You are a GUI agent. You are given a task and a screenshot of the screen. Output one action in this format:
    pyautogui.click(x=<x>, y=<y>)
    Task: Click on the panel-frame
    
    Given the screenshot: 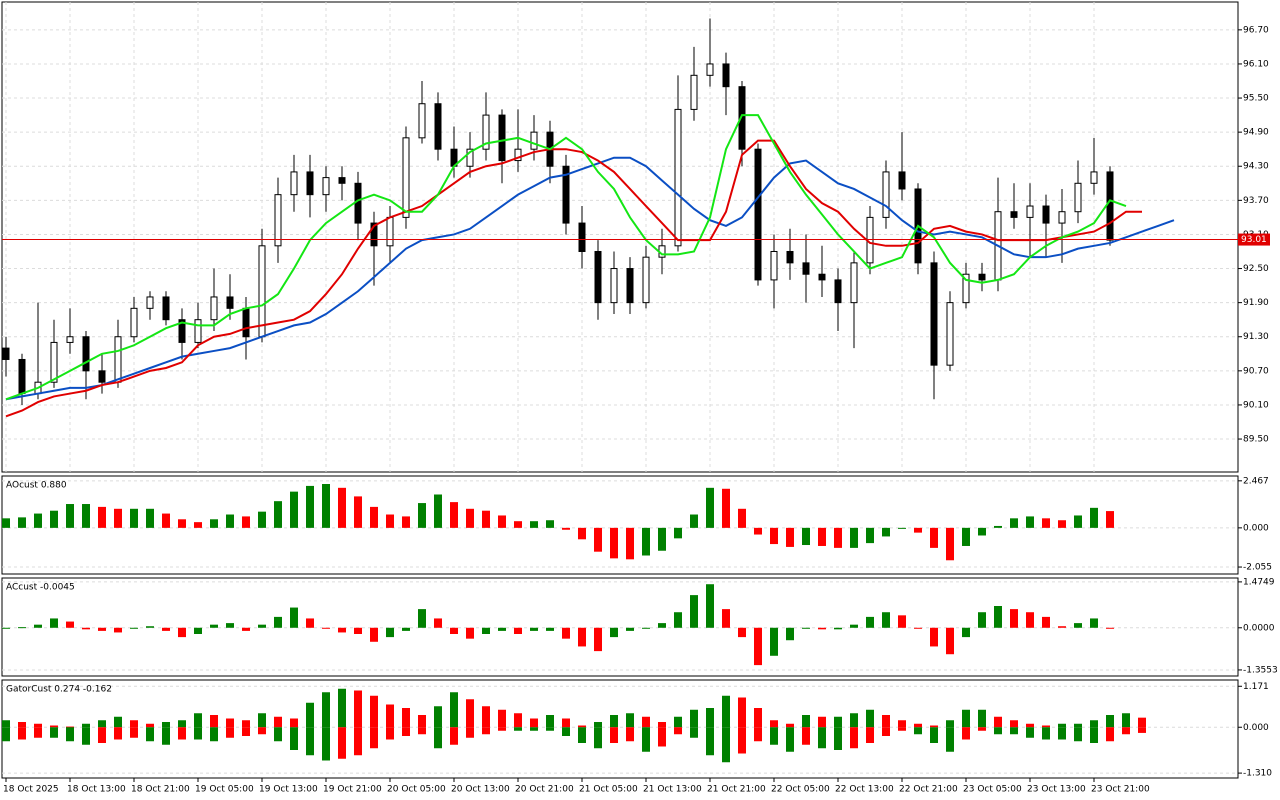 What is the action you would take?
    pyautogui.click(x=620, y=627)
    